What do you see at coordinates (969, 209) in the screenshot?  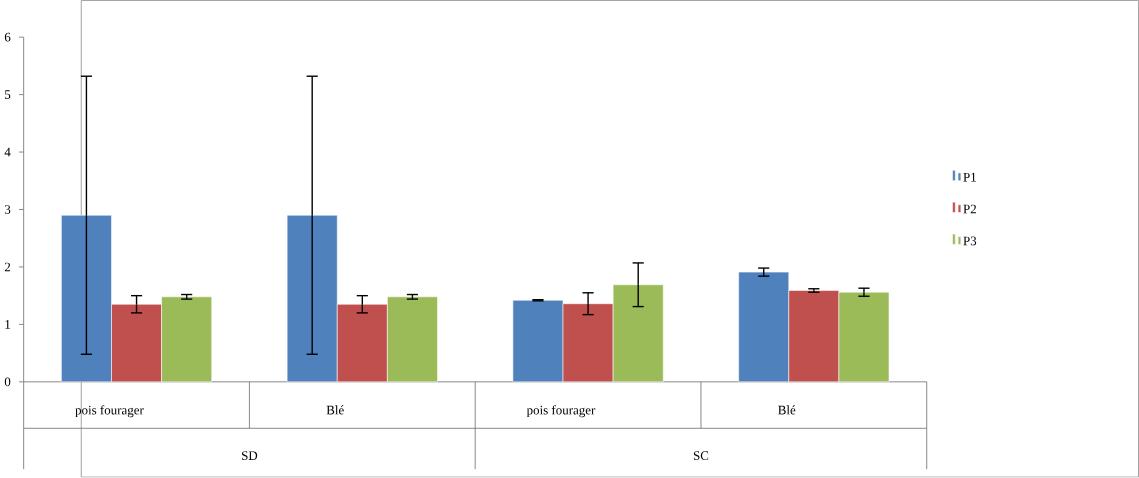 I see `legend-label: P2` at bounding box center [969, 209].